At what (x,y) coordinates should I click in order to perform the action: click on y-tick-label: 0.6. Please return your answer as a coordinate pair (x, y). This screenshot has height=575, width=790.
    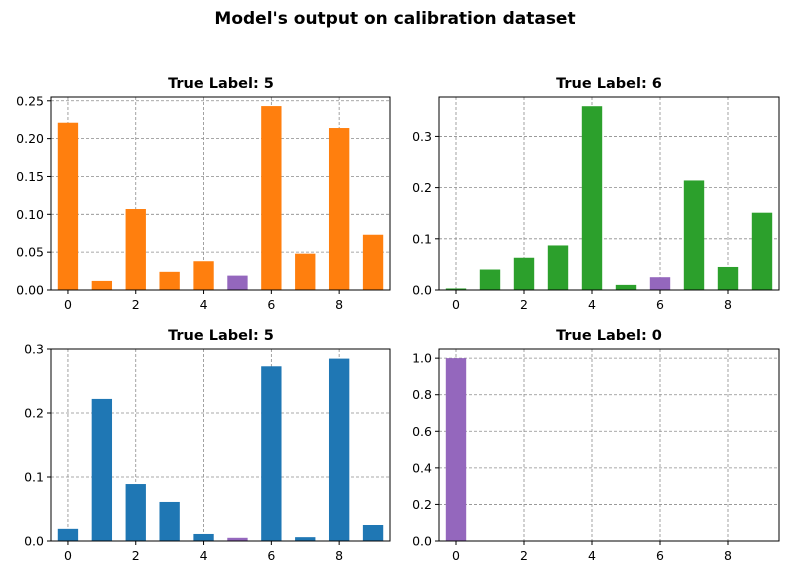
    Looking at the image, I should click on (422, 431).